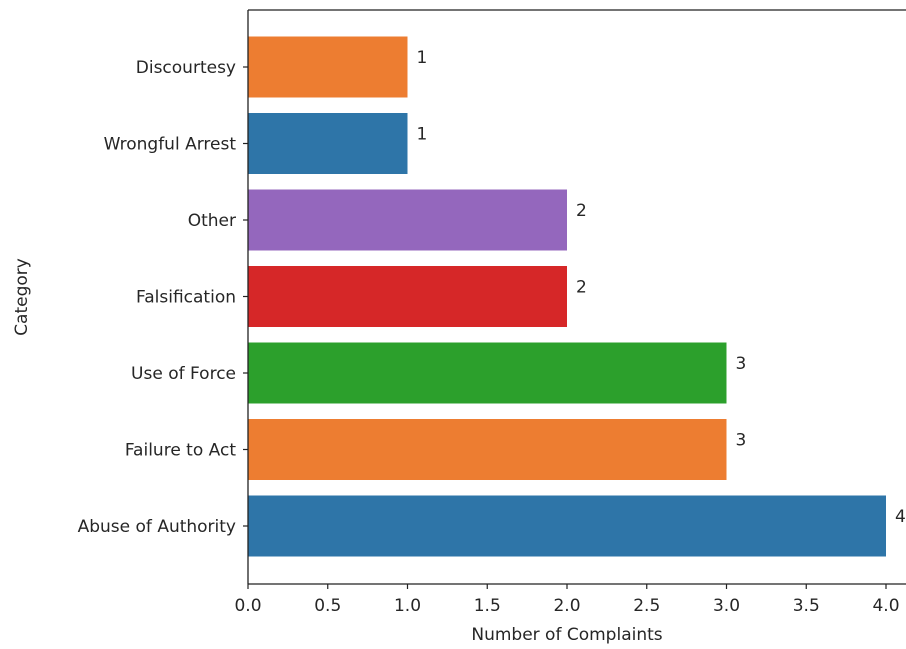 This screenshot has height=649, width=906. I want to click on x-ticks-layer: 0.0 0.5 1.0 1.5 2.0 2.5 3.0 3.5 4.0, so click(567, 600).